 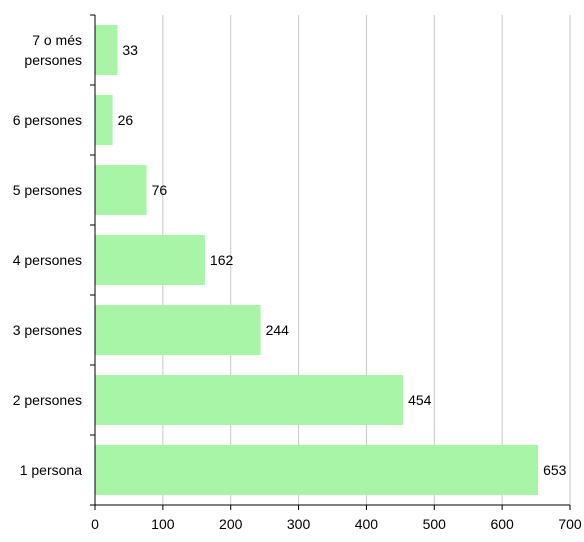 What do you see at coordinates (57, 40) in the screenshot?
I see `category-label: 7 o més` at bounding box center [57, 40].